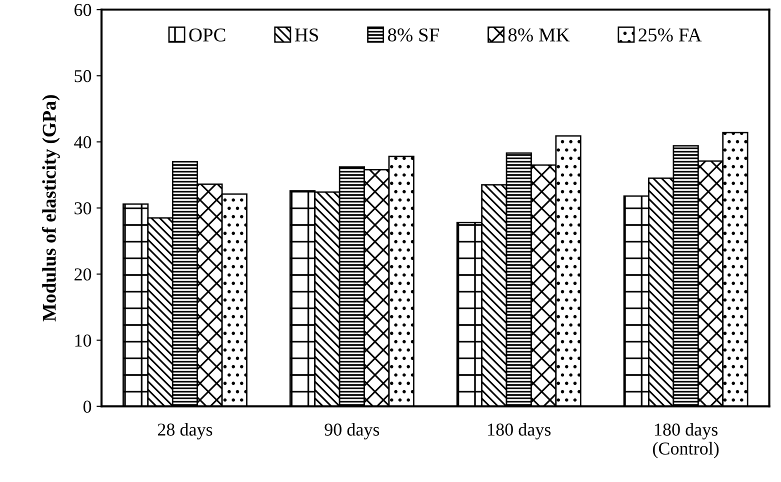 Image resolution: width=781 pixels, height=482 pixels. Describe the element at coordinates (83, 274) in the screenshot. I see `y-tick-label: 20` at that location.